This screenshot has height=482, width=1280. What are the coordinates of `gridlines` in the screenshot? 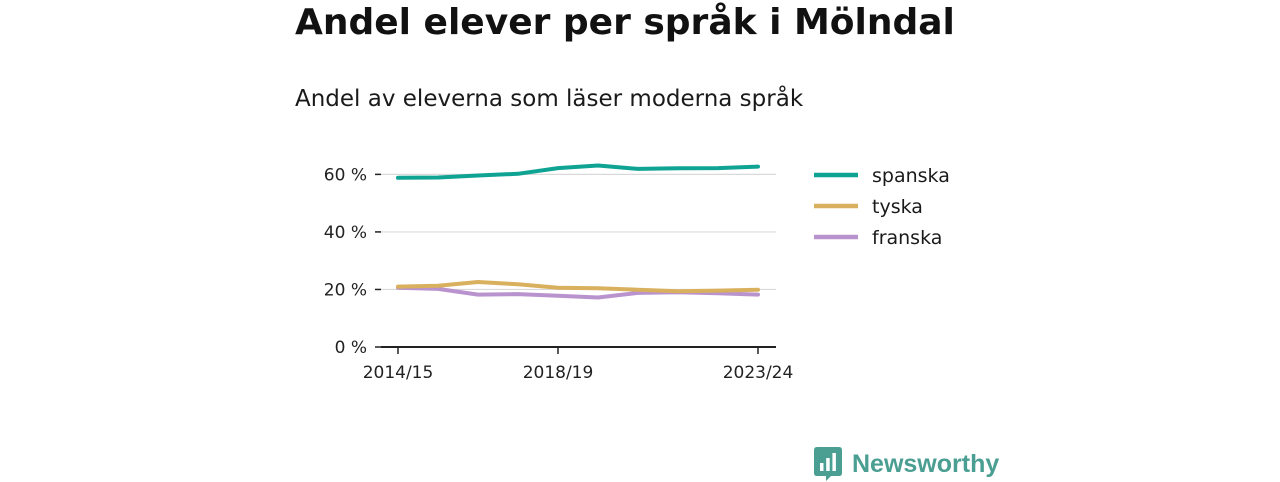 It's located at (578, 232).